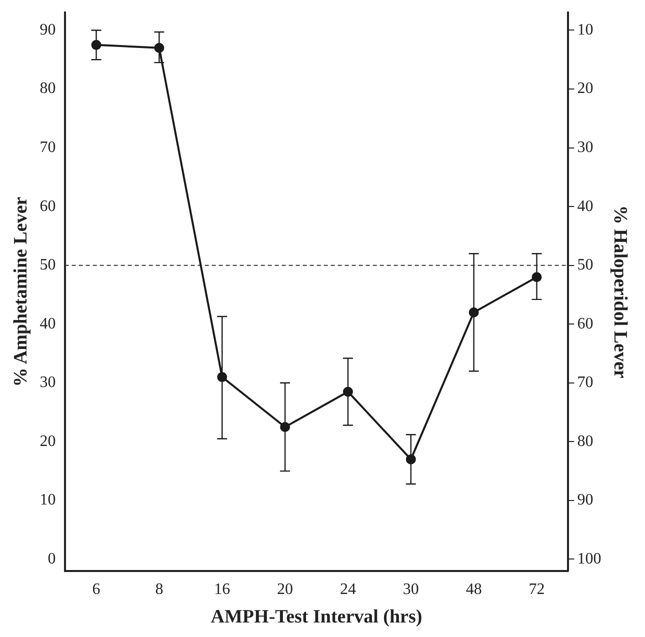 The image size is (645, 637). I want to click on x-axis-title: AMPH-Test Interval (hrs), so click(316, 617).